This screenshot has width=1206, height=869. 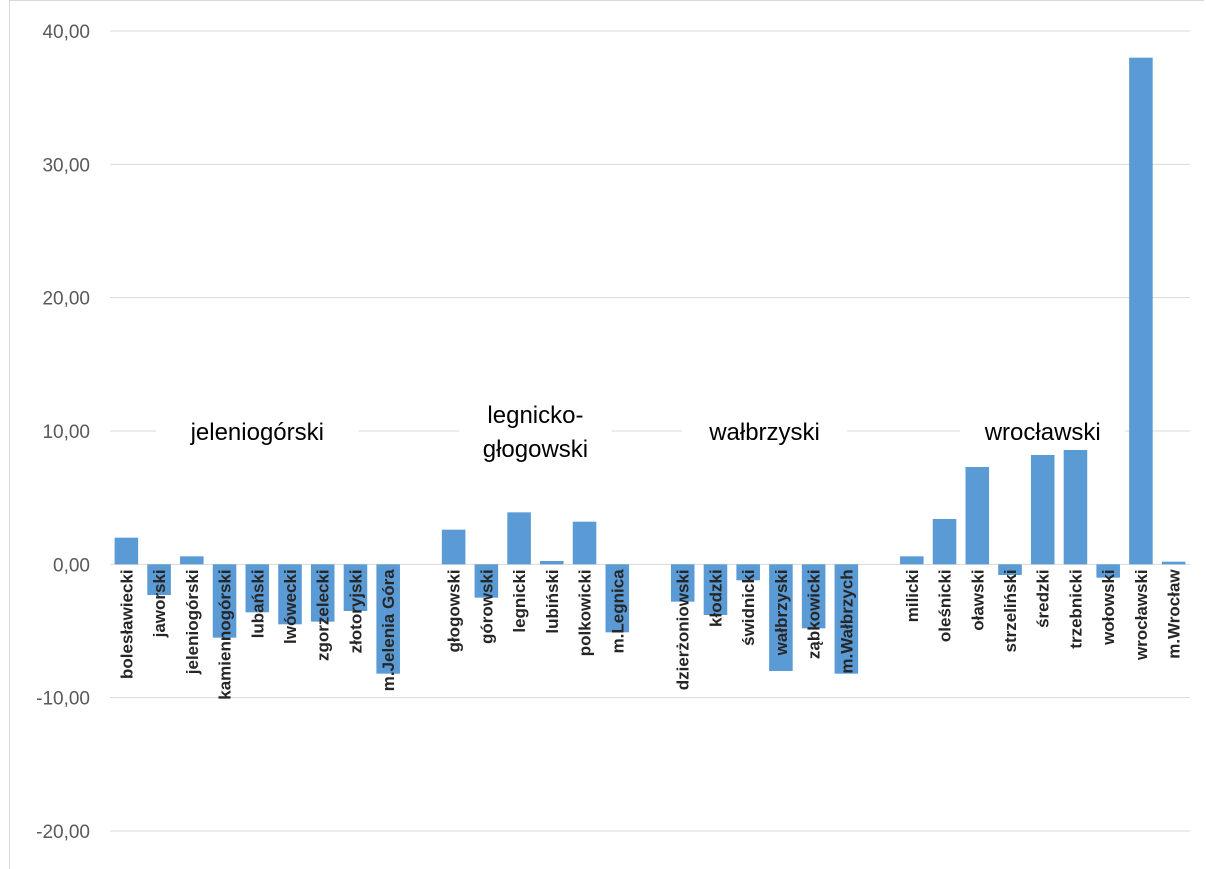 What do you see at coordinates (388, 630) in the screenshot?
I see `category-label: m.Jelenia Góra` at bounding box center [388, 630].